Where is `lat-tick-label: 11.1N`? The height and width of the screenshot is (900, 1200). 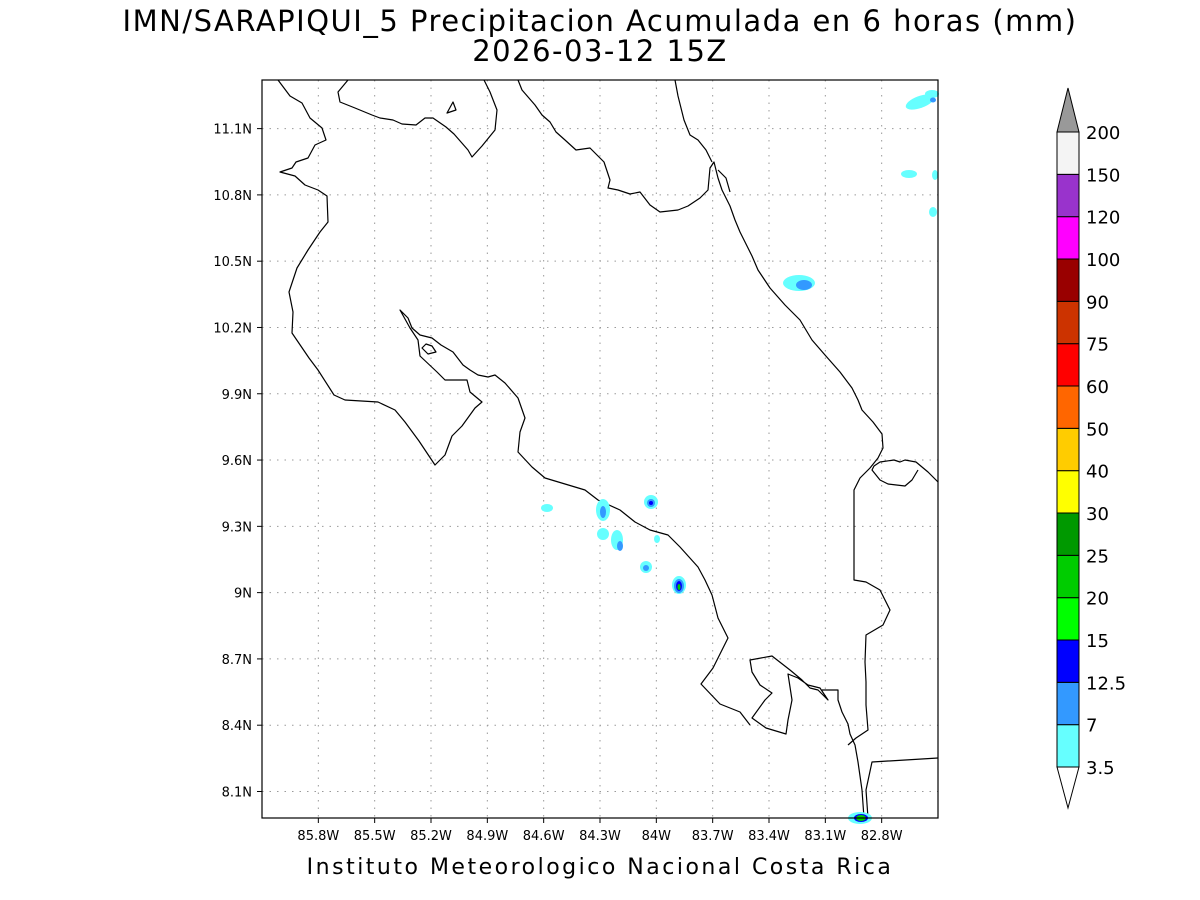 lat-tick-label: 11.1N is located at coordinates (232, 130).